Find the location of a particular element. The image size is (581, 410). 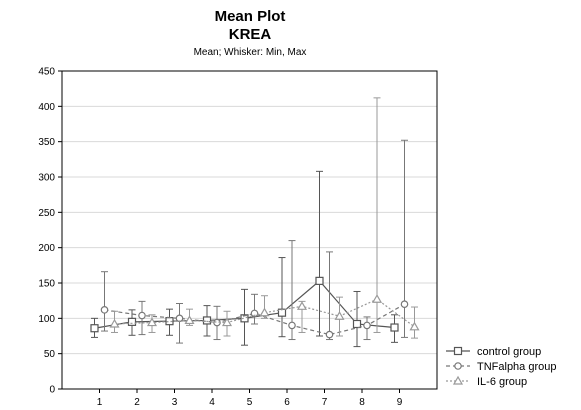

series-line is located at coordinates (254, 319).